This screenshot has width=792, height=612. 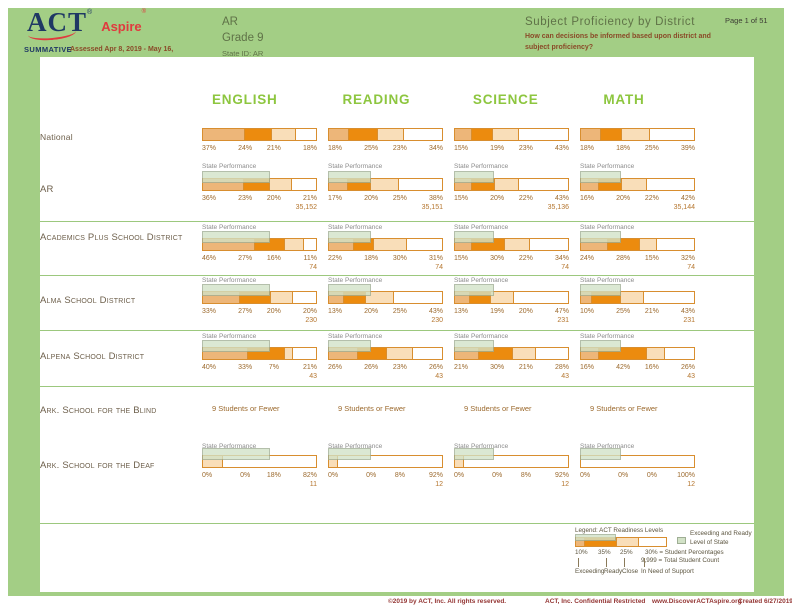 I want to click on segment-percentages: 0% 0% 8% 92%, so click(x=385, y=475).